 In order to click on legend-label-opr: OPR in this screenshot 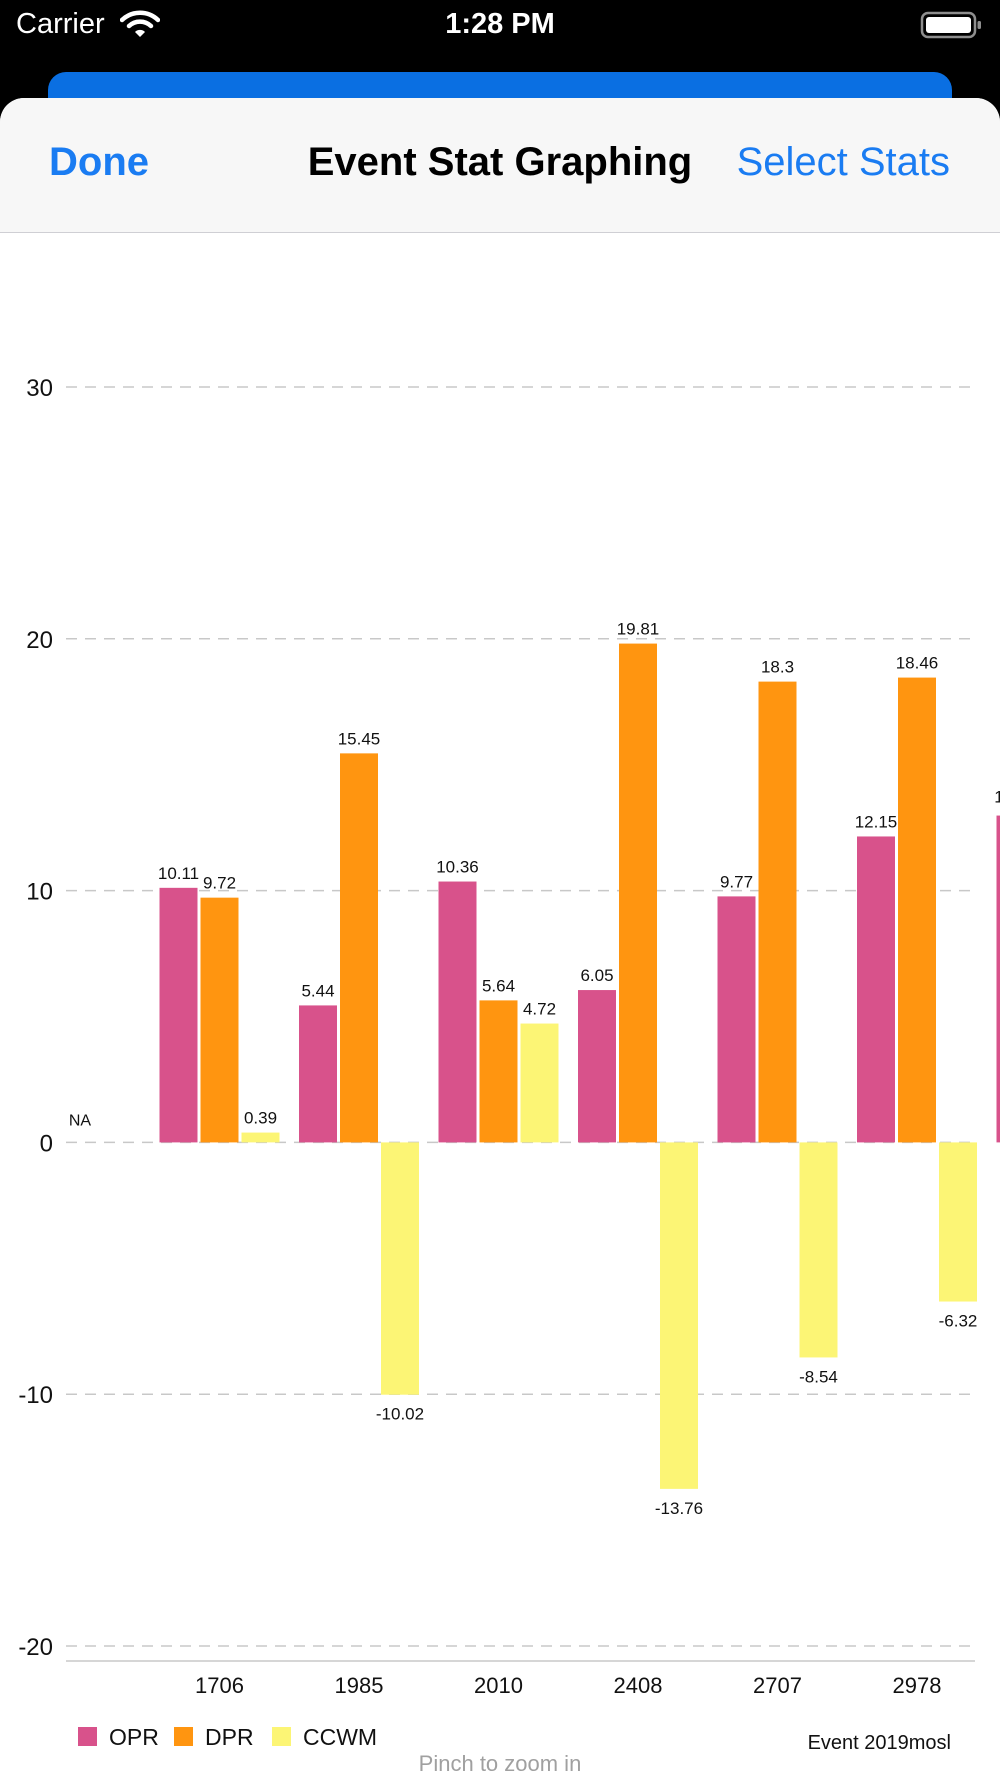, I will do `click(134, 1737)`.